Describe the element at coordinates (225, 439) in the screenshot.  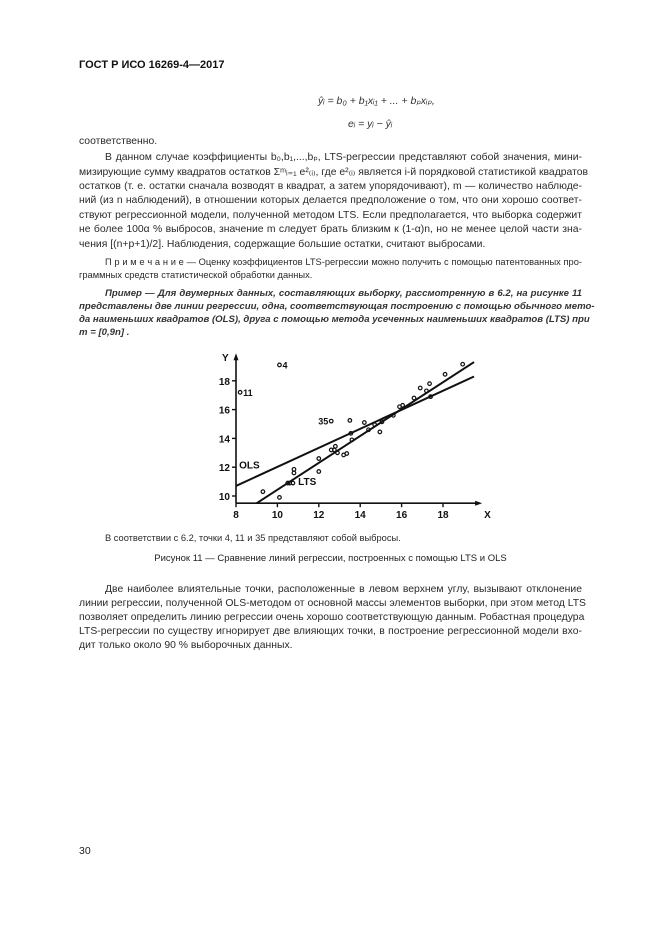
I see `y-tick-label: 14` at that location.